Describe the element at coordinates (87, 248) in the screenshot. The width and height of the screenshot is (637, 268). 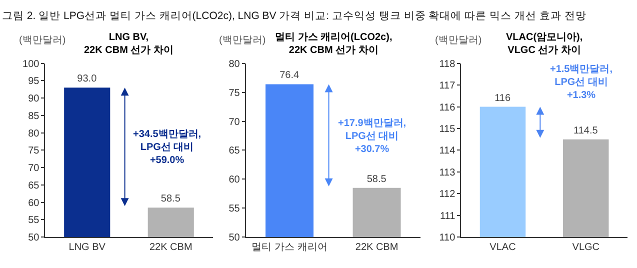
I see `x-tick-label: LNG BV` at that location.